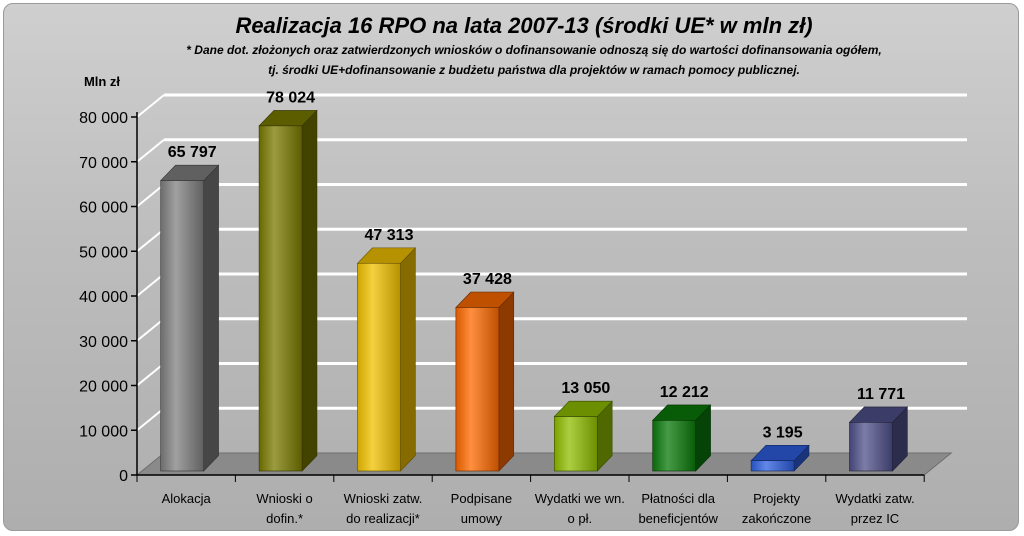  I want to click on y-tick-label: 50 000, so click(103, 252).